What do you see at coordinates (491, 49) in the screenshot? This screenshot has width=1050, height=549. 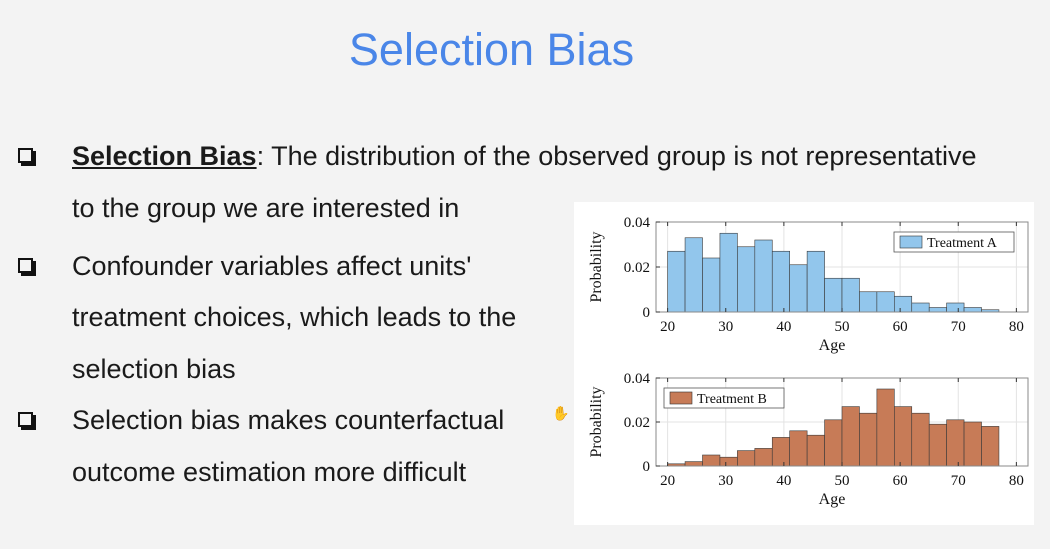 I see `slide-title: Selection Bias` at bounding box center [491, 49].